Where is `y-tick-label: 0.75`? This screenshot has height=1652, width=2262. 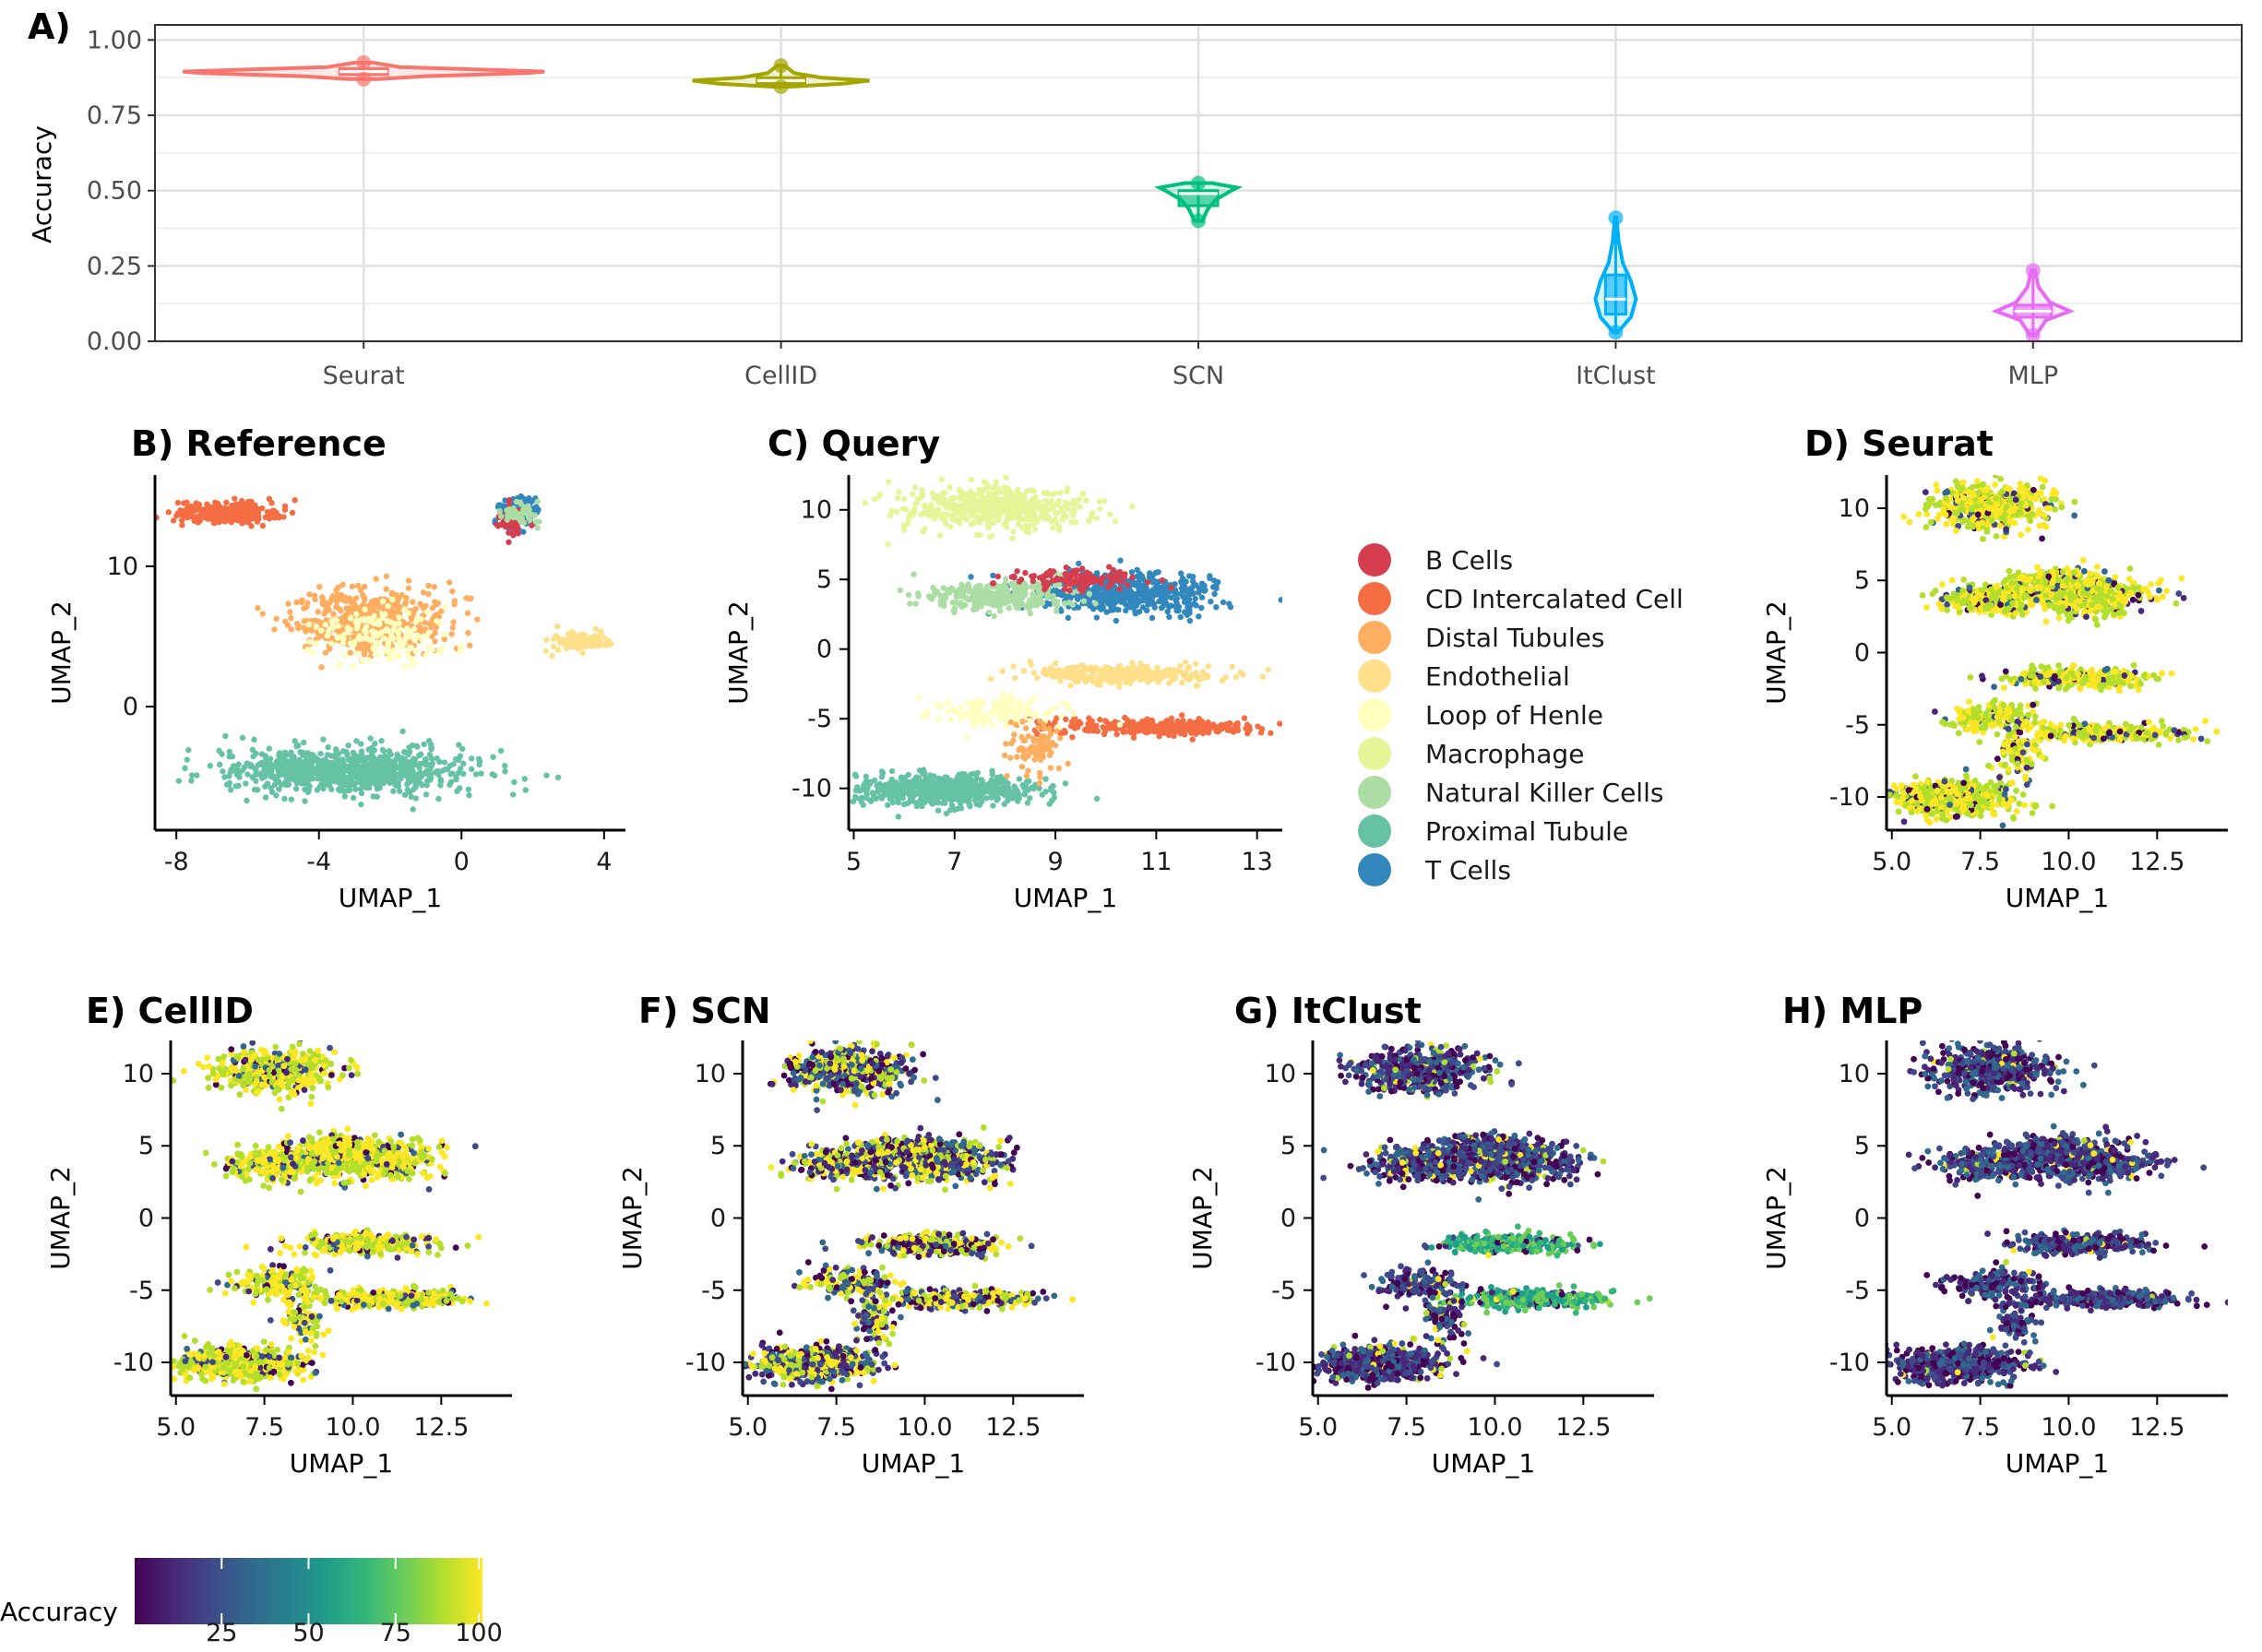 y-tick-label: 0.75 is located at coordinates (115, 115).